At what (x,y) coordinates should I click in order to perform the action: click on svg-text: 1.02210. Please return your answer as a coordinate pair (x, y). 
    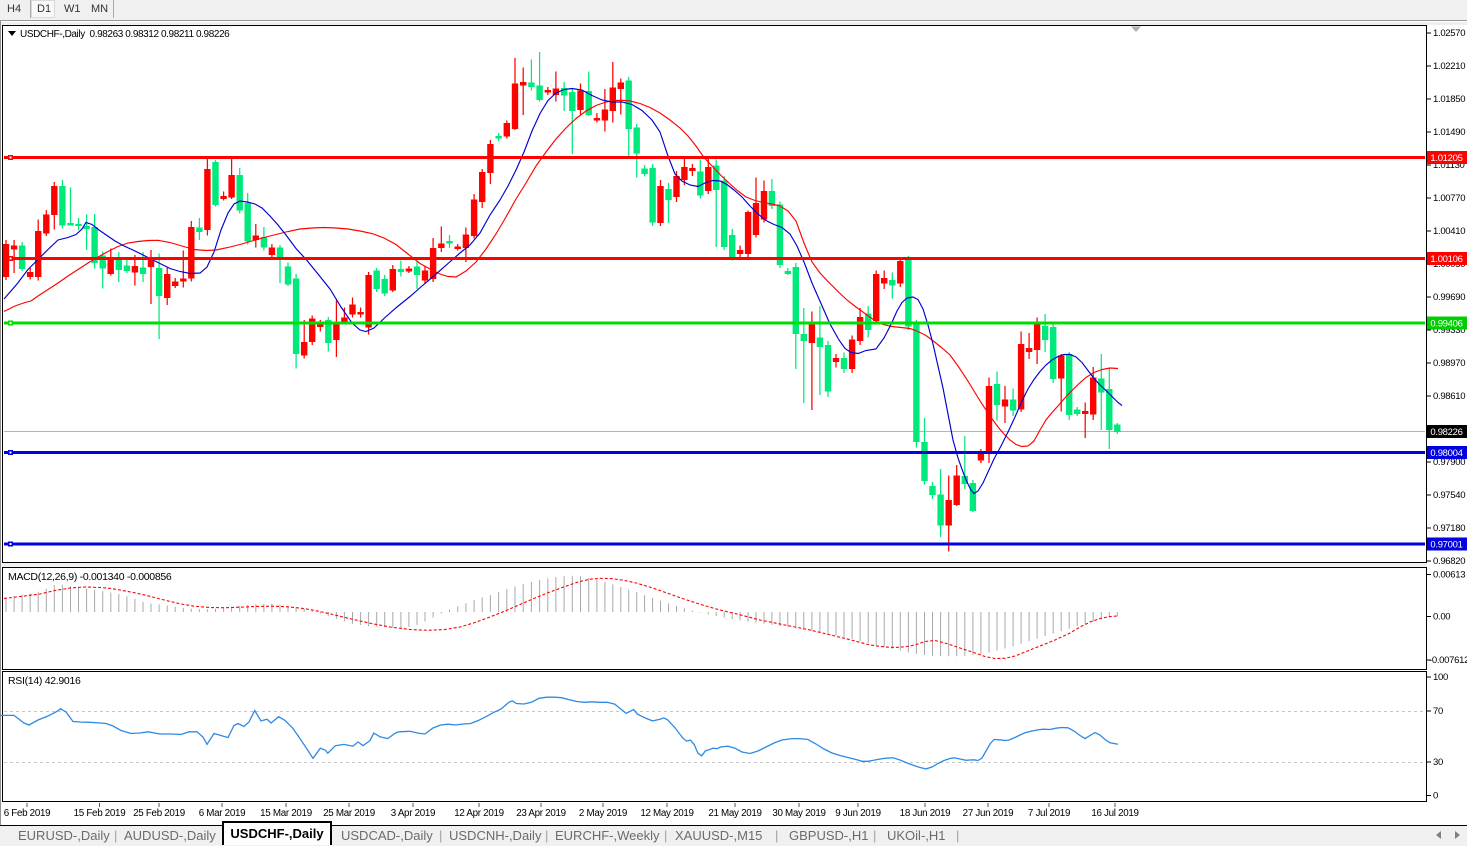
    Looking at the image, I should click on (1449, 66).